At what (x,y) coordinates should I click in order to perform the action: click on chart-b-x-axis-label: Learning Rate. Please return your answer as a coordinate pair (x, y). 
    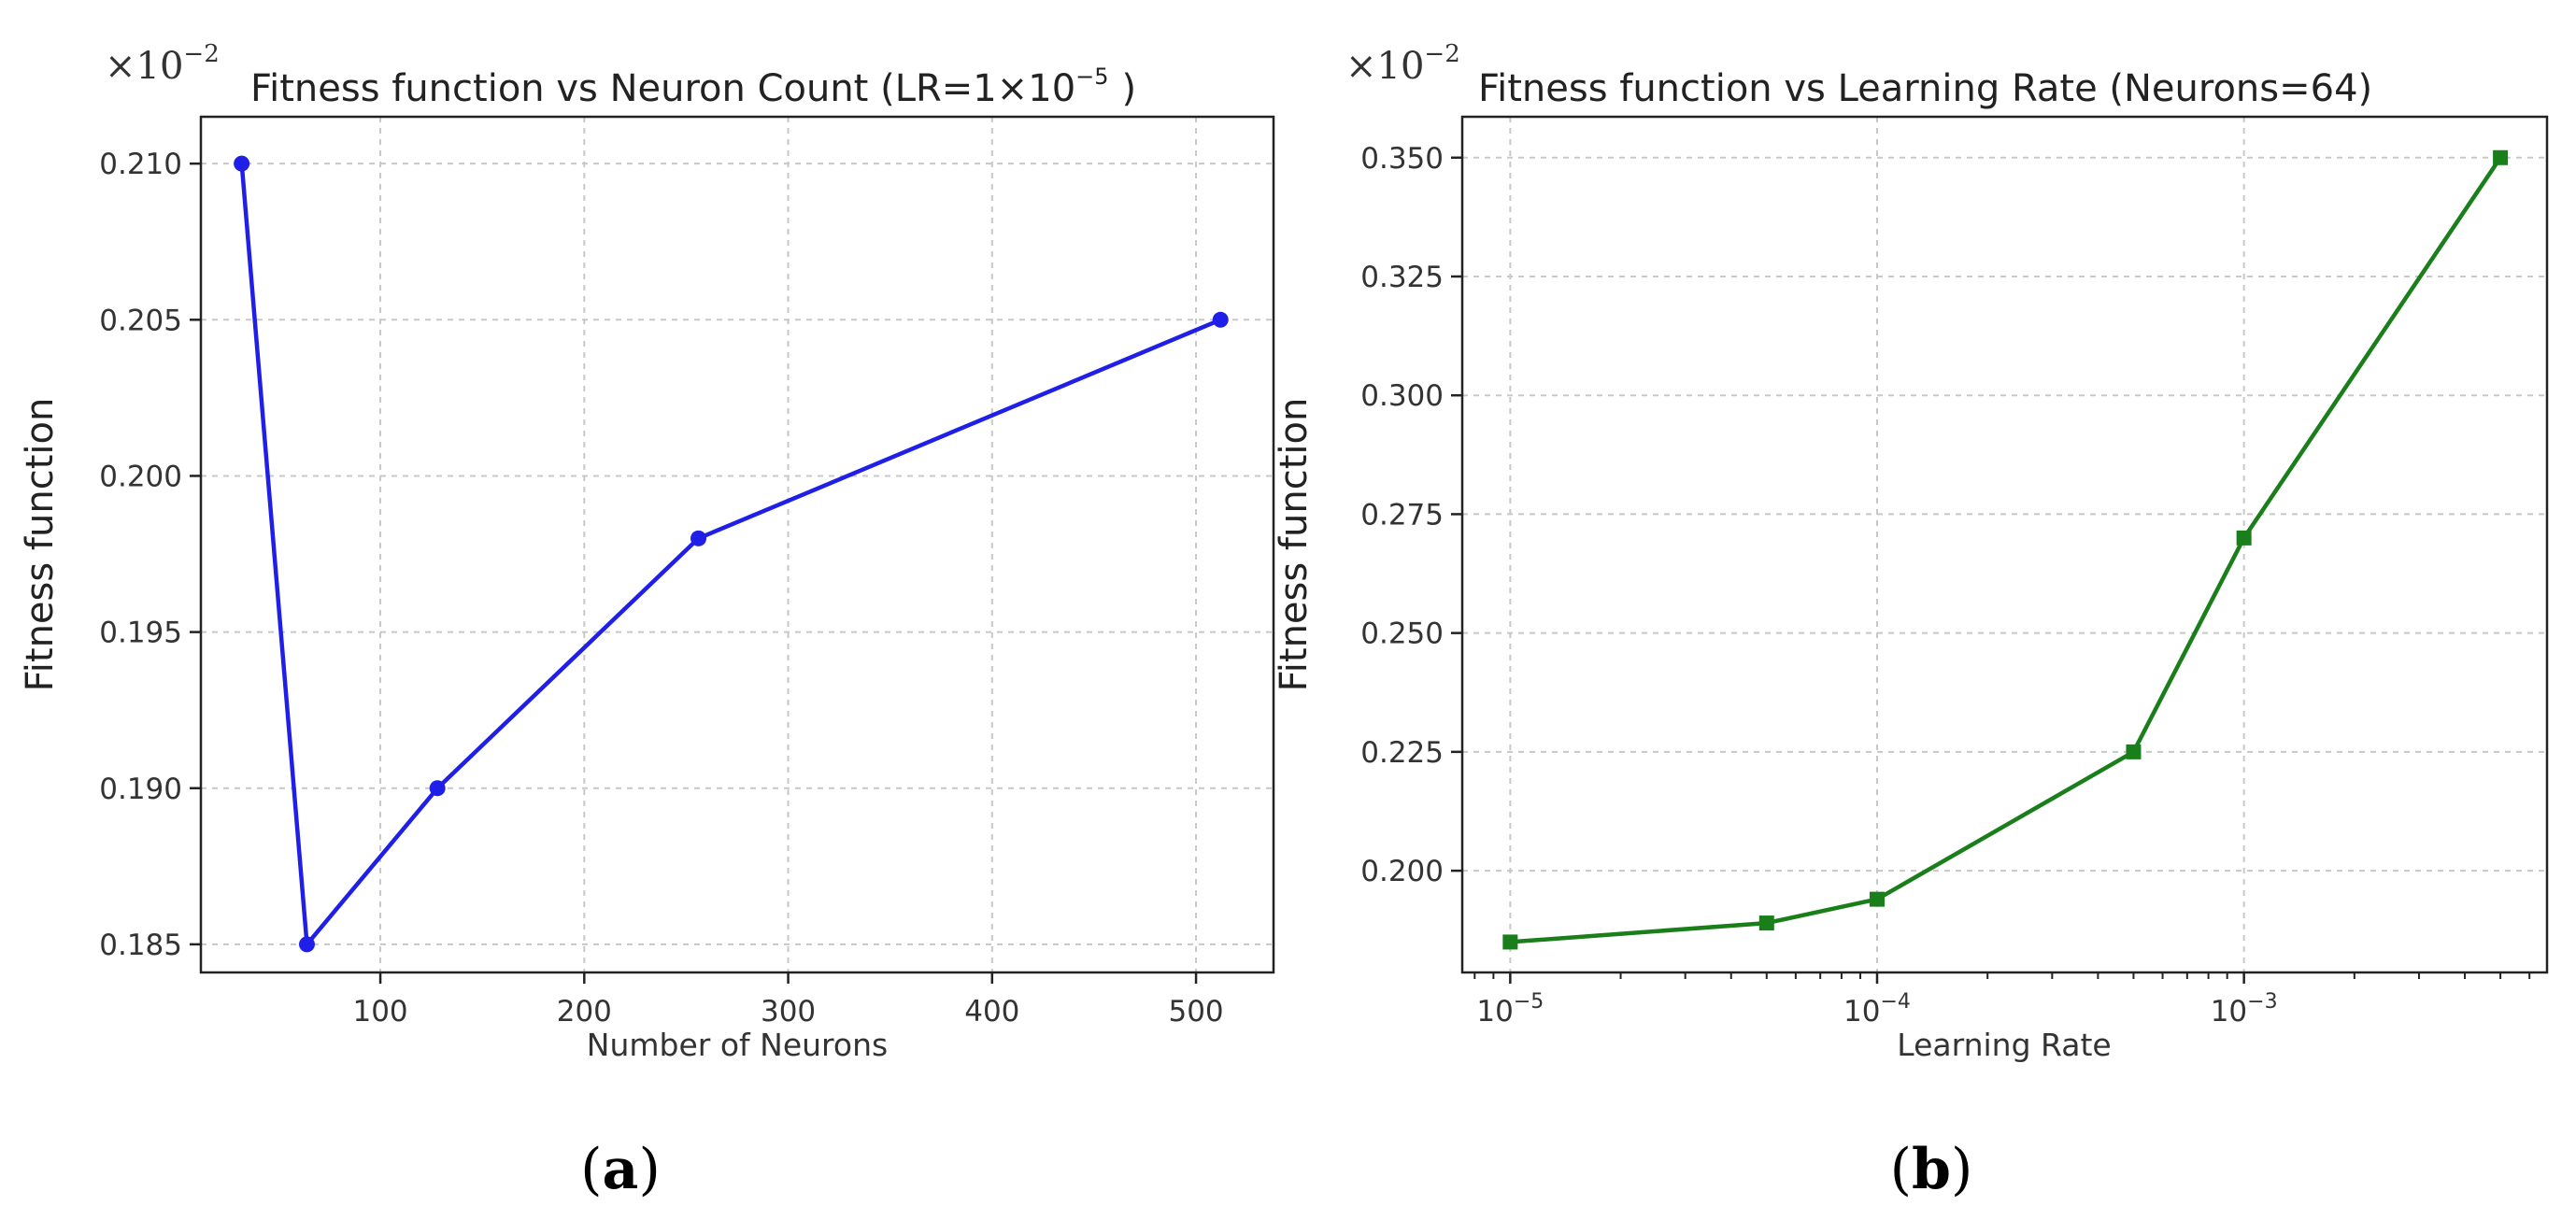
    Looking at the image, I should click on (2004, 1045).